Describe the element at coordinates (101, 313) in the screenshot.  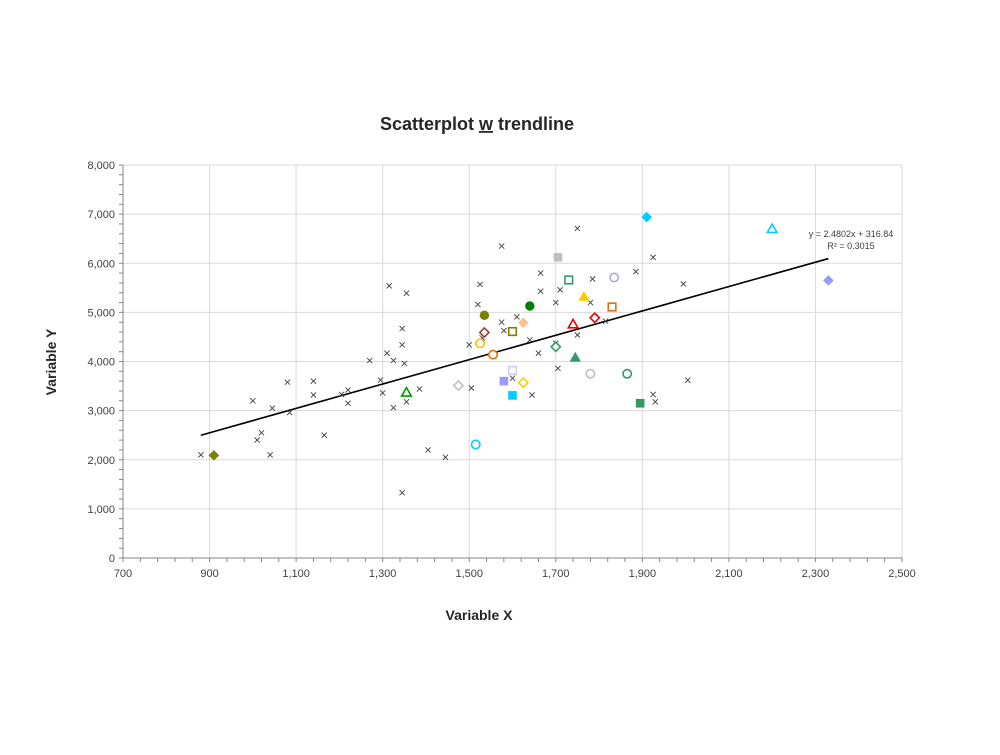
I see `y-tick-label: 5,000` at that location.